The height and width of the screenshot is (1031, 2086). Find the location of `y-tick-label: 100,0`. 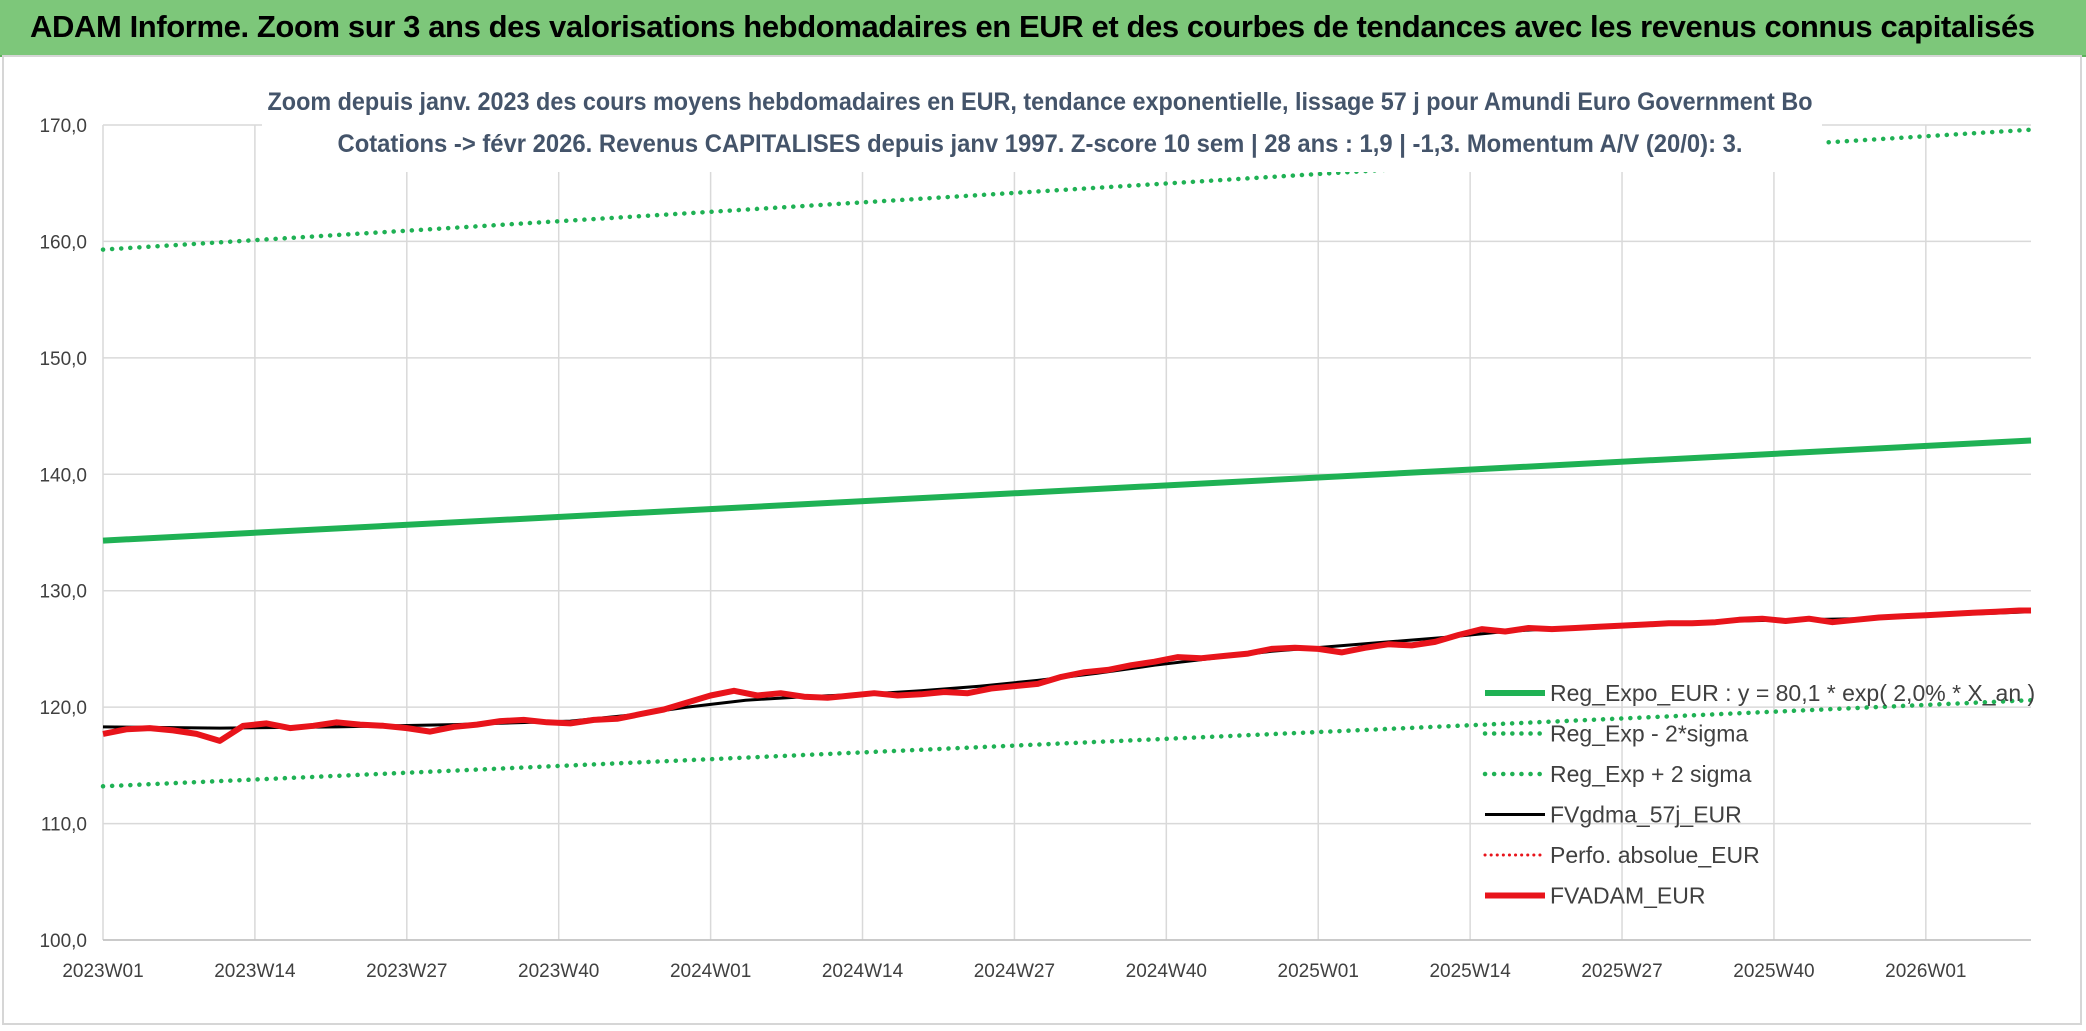

y-tick-label: 100,0 is located at coordinates (63, 941).